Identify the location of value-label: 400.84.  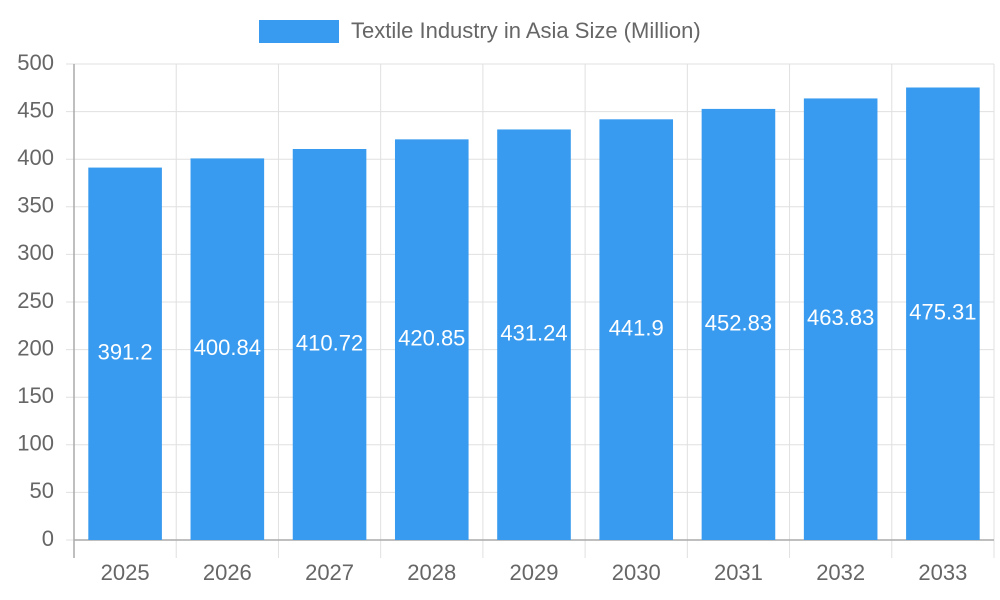
(227, 347).